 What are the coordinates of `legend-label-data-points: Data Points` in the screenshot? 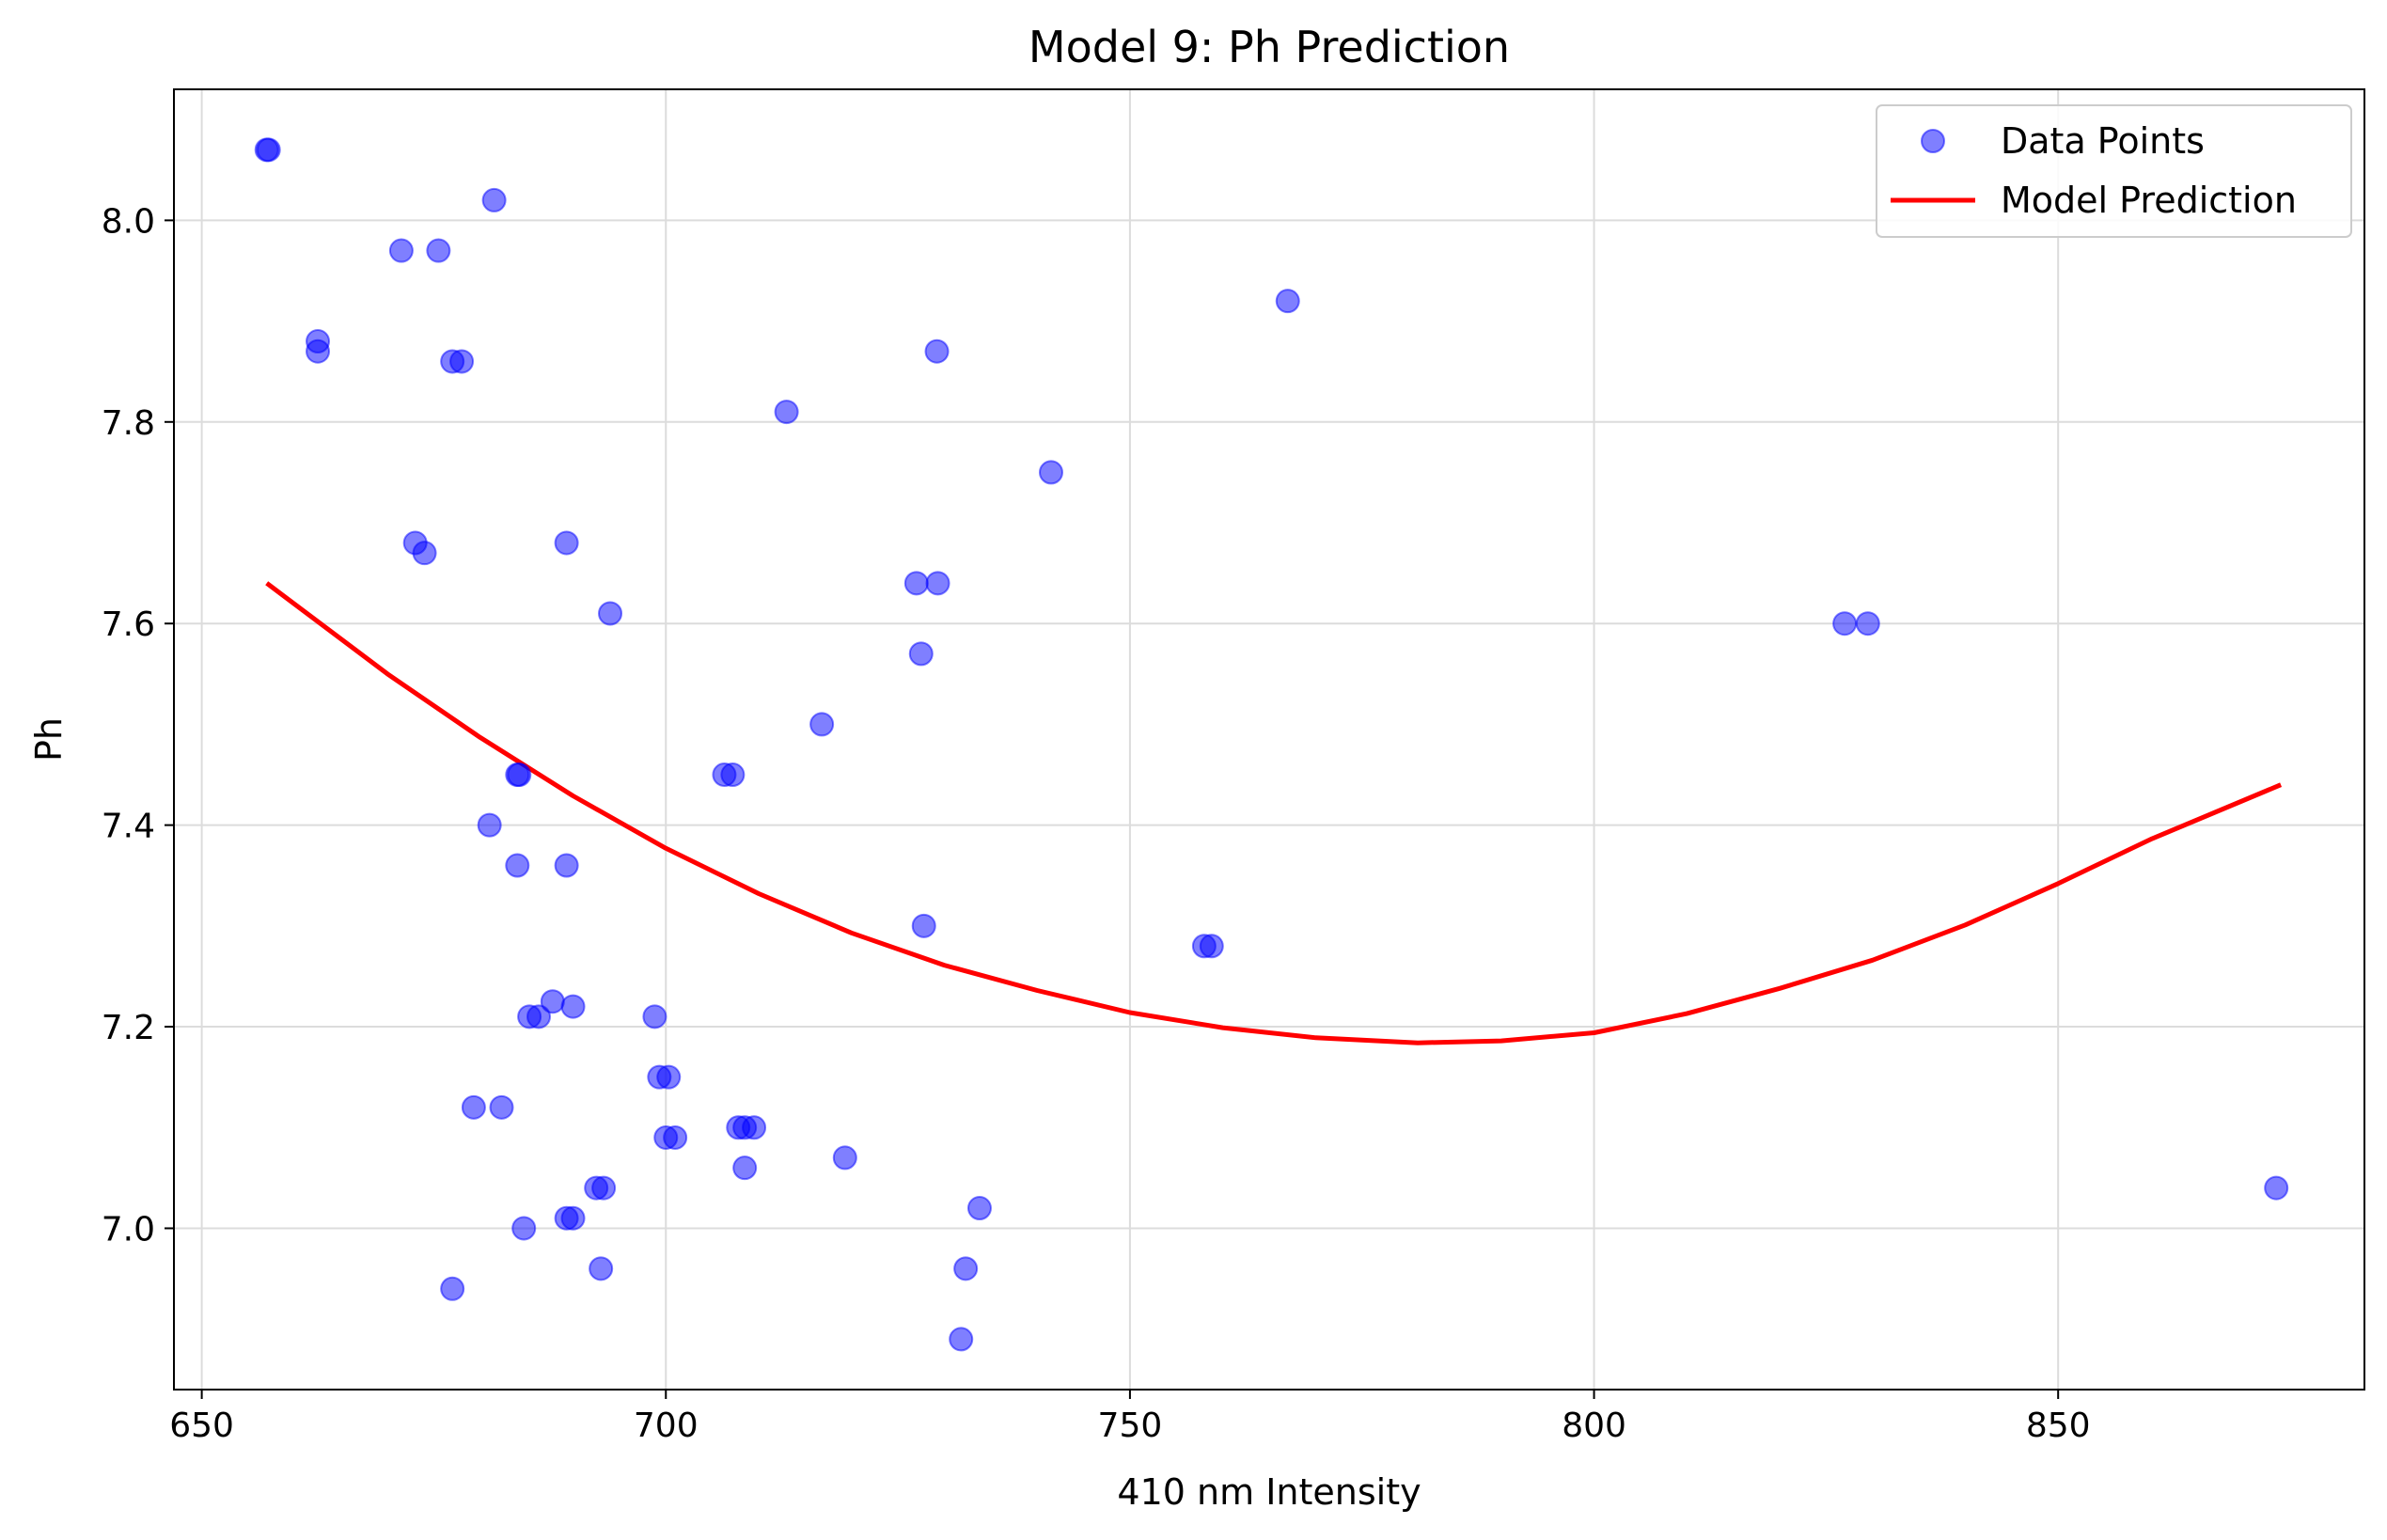 It's located at (2103, 141).